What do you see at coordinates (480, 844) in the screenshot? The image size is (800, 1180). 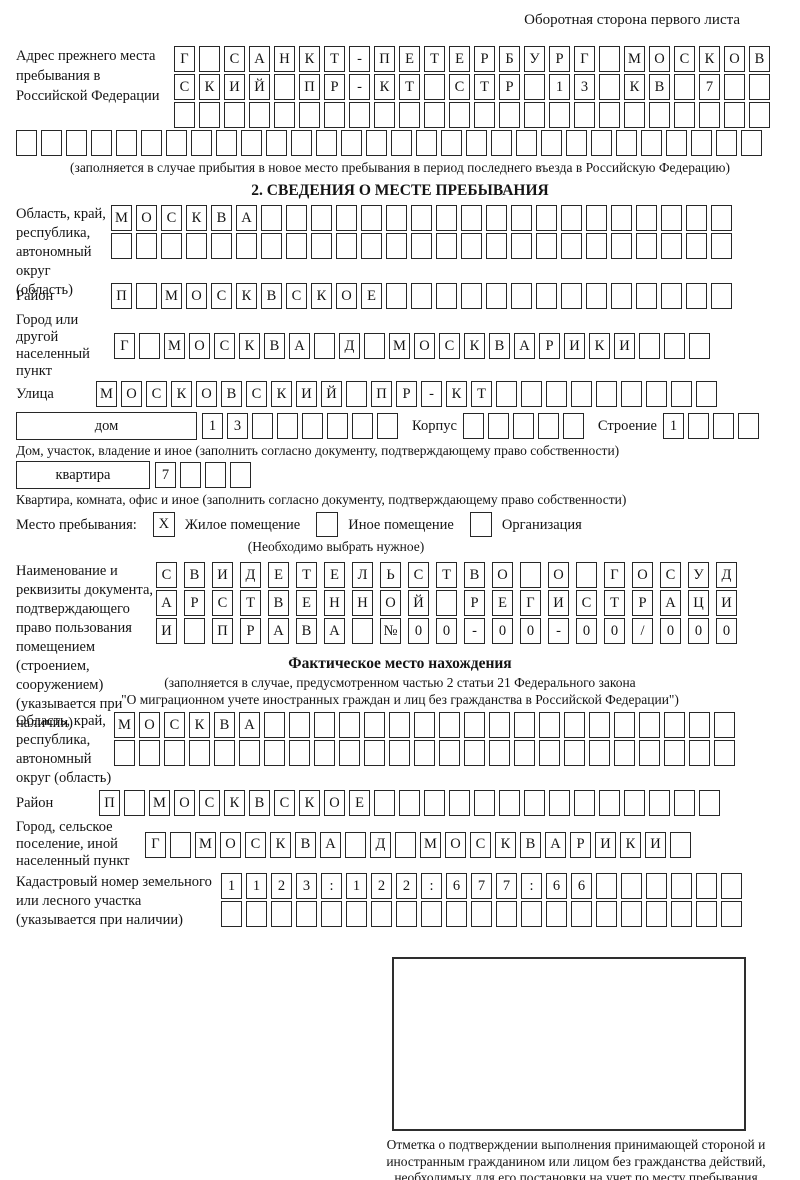 I see `char-cell: С` at bounding box center [480, 844].